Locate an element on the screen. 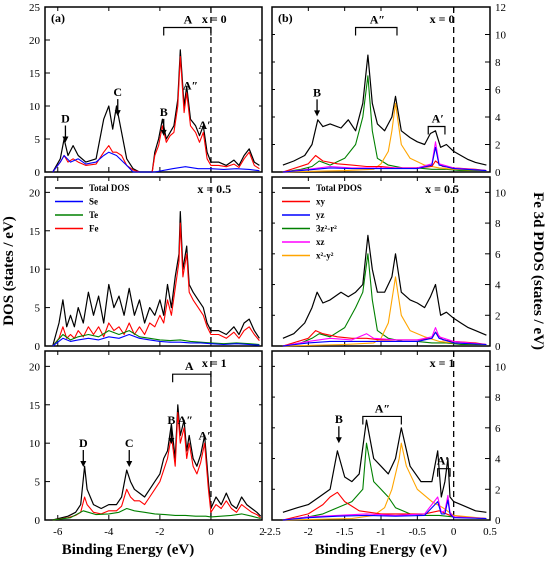 The image size is (545, 561). legend-label: Total PDOS is located at coordinates (339, 188).